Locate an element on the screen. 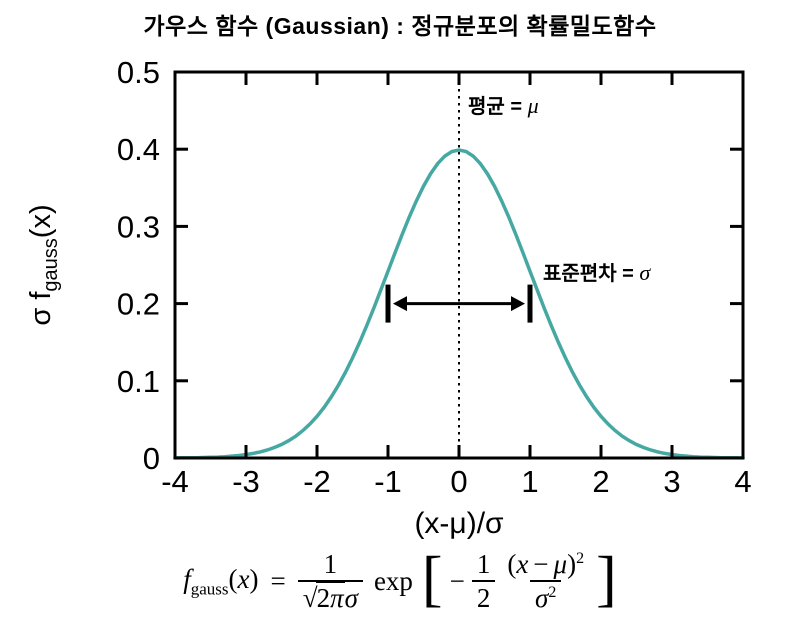 The height and width of the screenshot is (632, 800). x-tick-label: -2 is located at coordinates (317, 481).